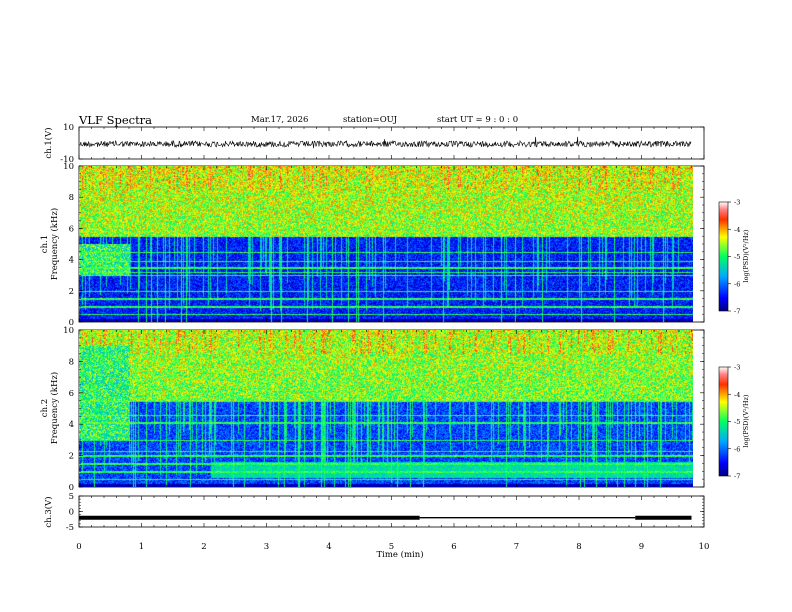 This screenshot has height=612, width=792. I want to click on x-tick-label: 4, so click(328, 547).